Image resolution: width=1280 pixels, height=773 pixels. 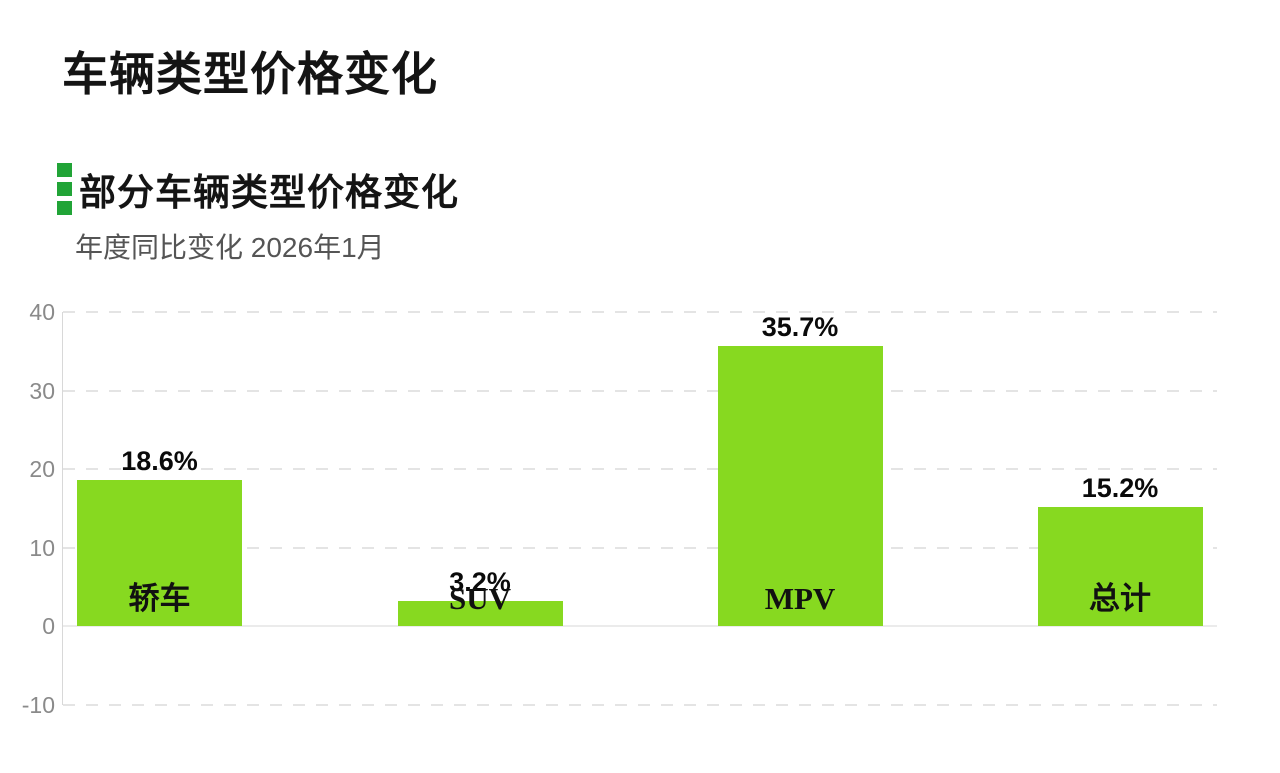 What do you see at coordinates (479, 599) in the screenshot?
I see `bar-category-label: SUV` at bounding box center [479, 599].